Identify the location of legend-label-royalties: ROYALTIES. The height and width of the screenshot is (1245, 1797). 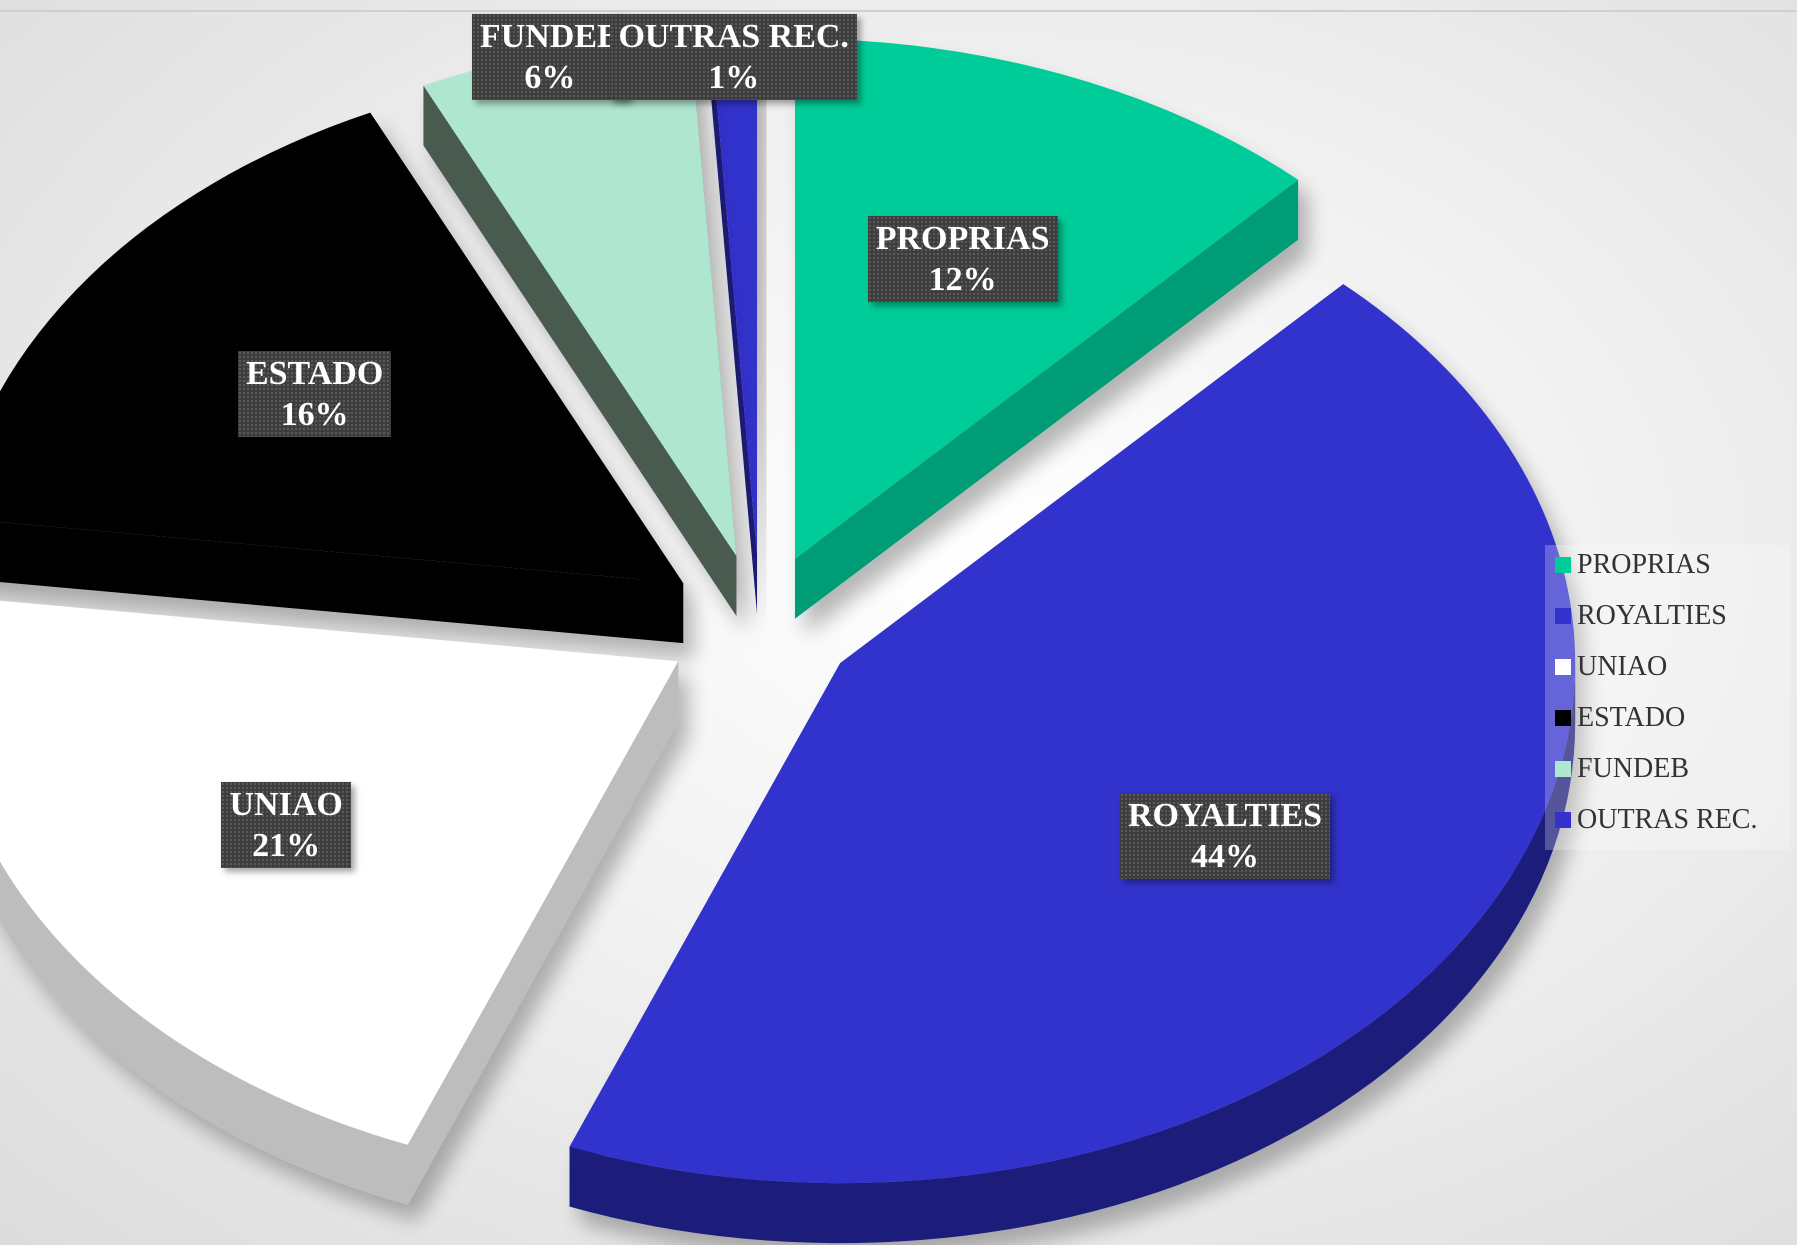
(1652, 615).